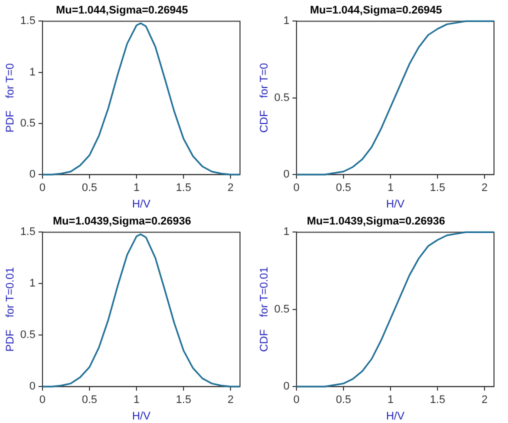 The height and width of the screenshot is (423, 508). Describe the element at coordinates (264, 98) in the screenshot. I see `y-axis-title: CDF for T=0` at that location.